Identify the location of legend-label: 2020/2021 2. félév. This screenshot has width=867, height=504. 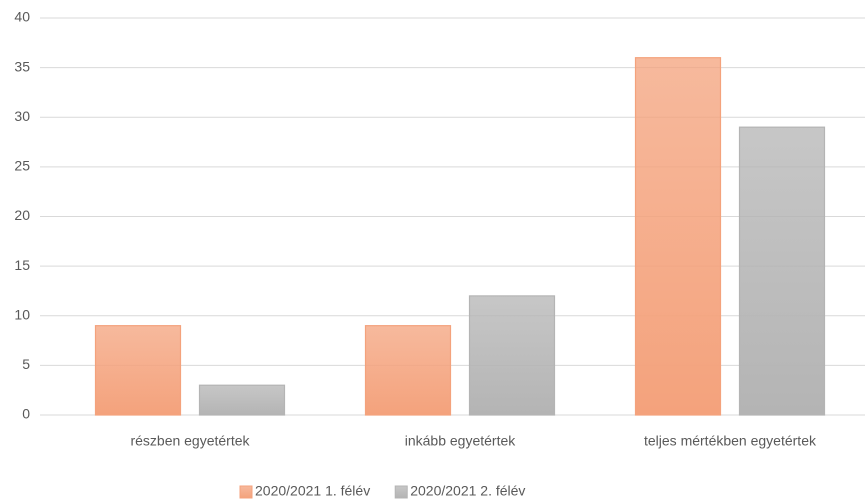
(467, 491).